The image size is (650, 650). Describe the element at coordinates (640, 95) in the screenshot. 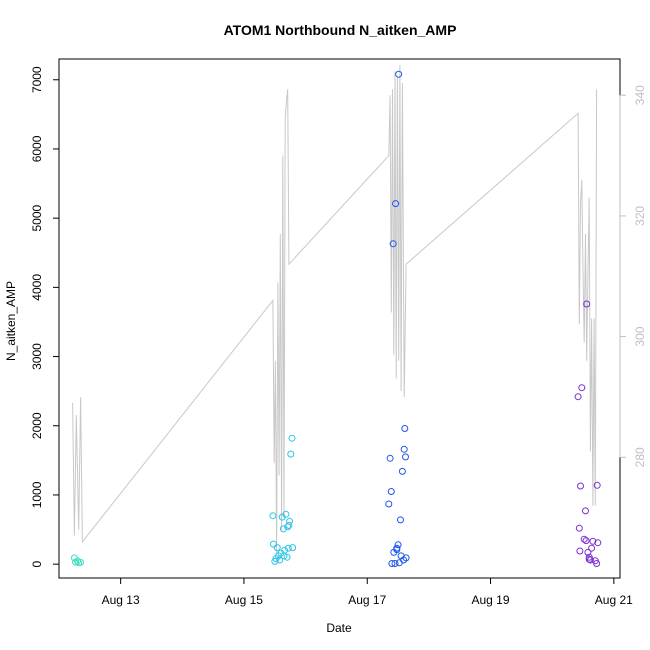

I see `right-y-tick-label: 340` at that location.